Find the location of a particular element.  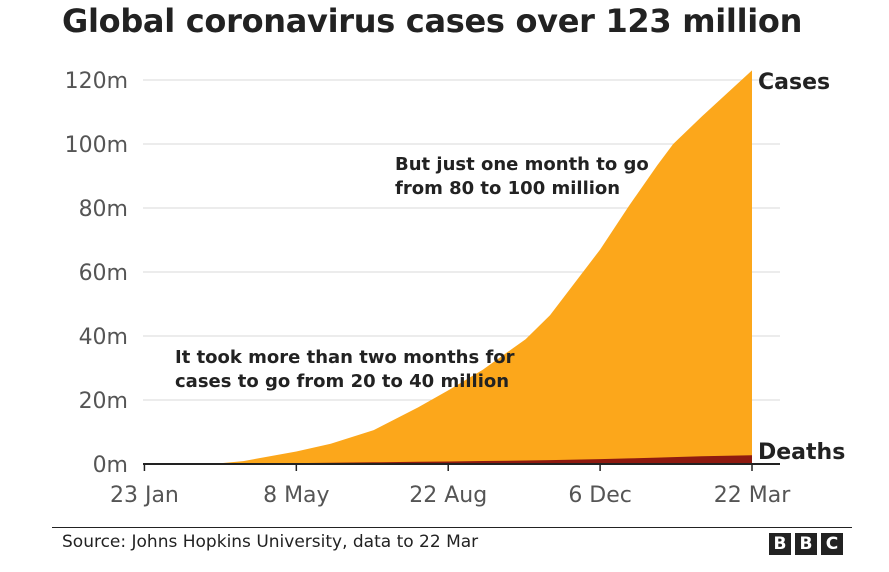

x-tick-label: 6 Dec is located at coordinates (600, 495).